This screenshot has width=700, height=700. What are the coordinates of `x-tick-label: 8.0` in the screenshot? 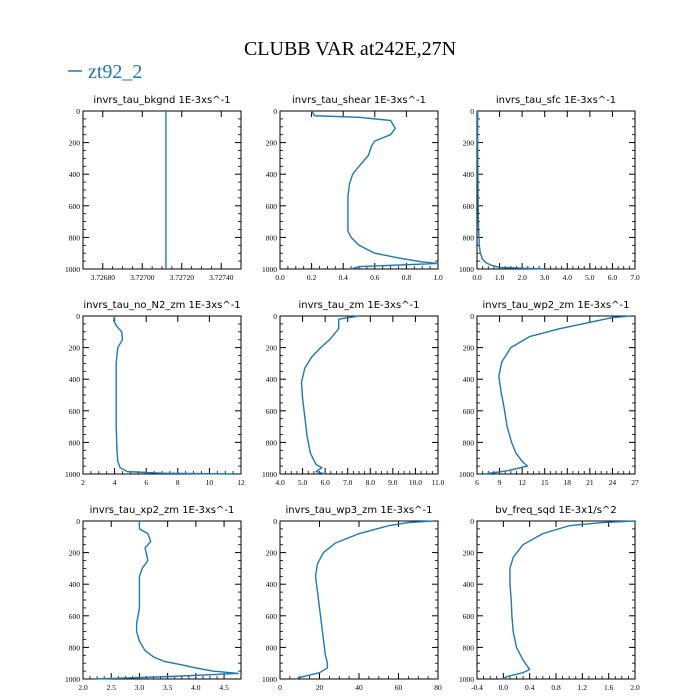 It's located at (371, 482).